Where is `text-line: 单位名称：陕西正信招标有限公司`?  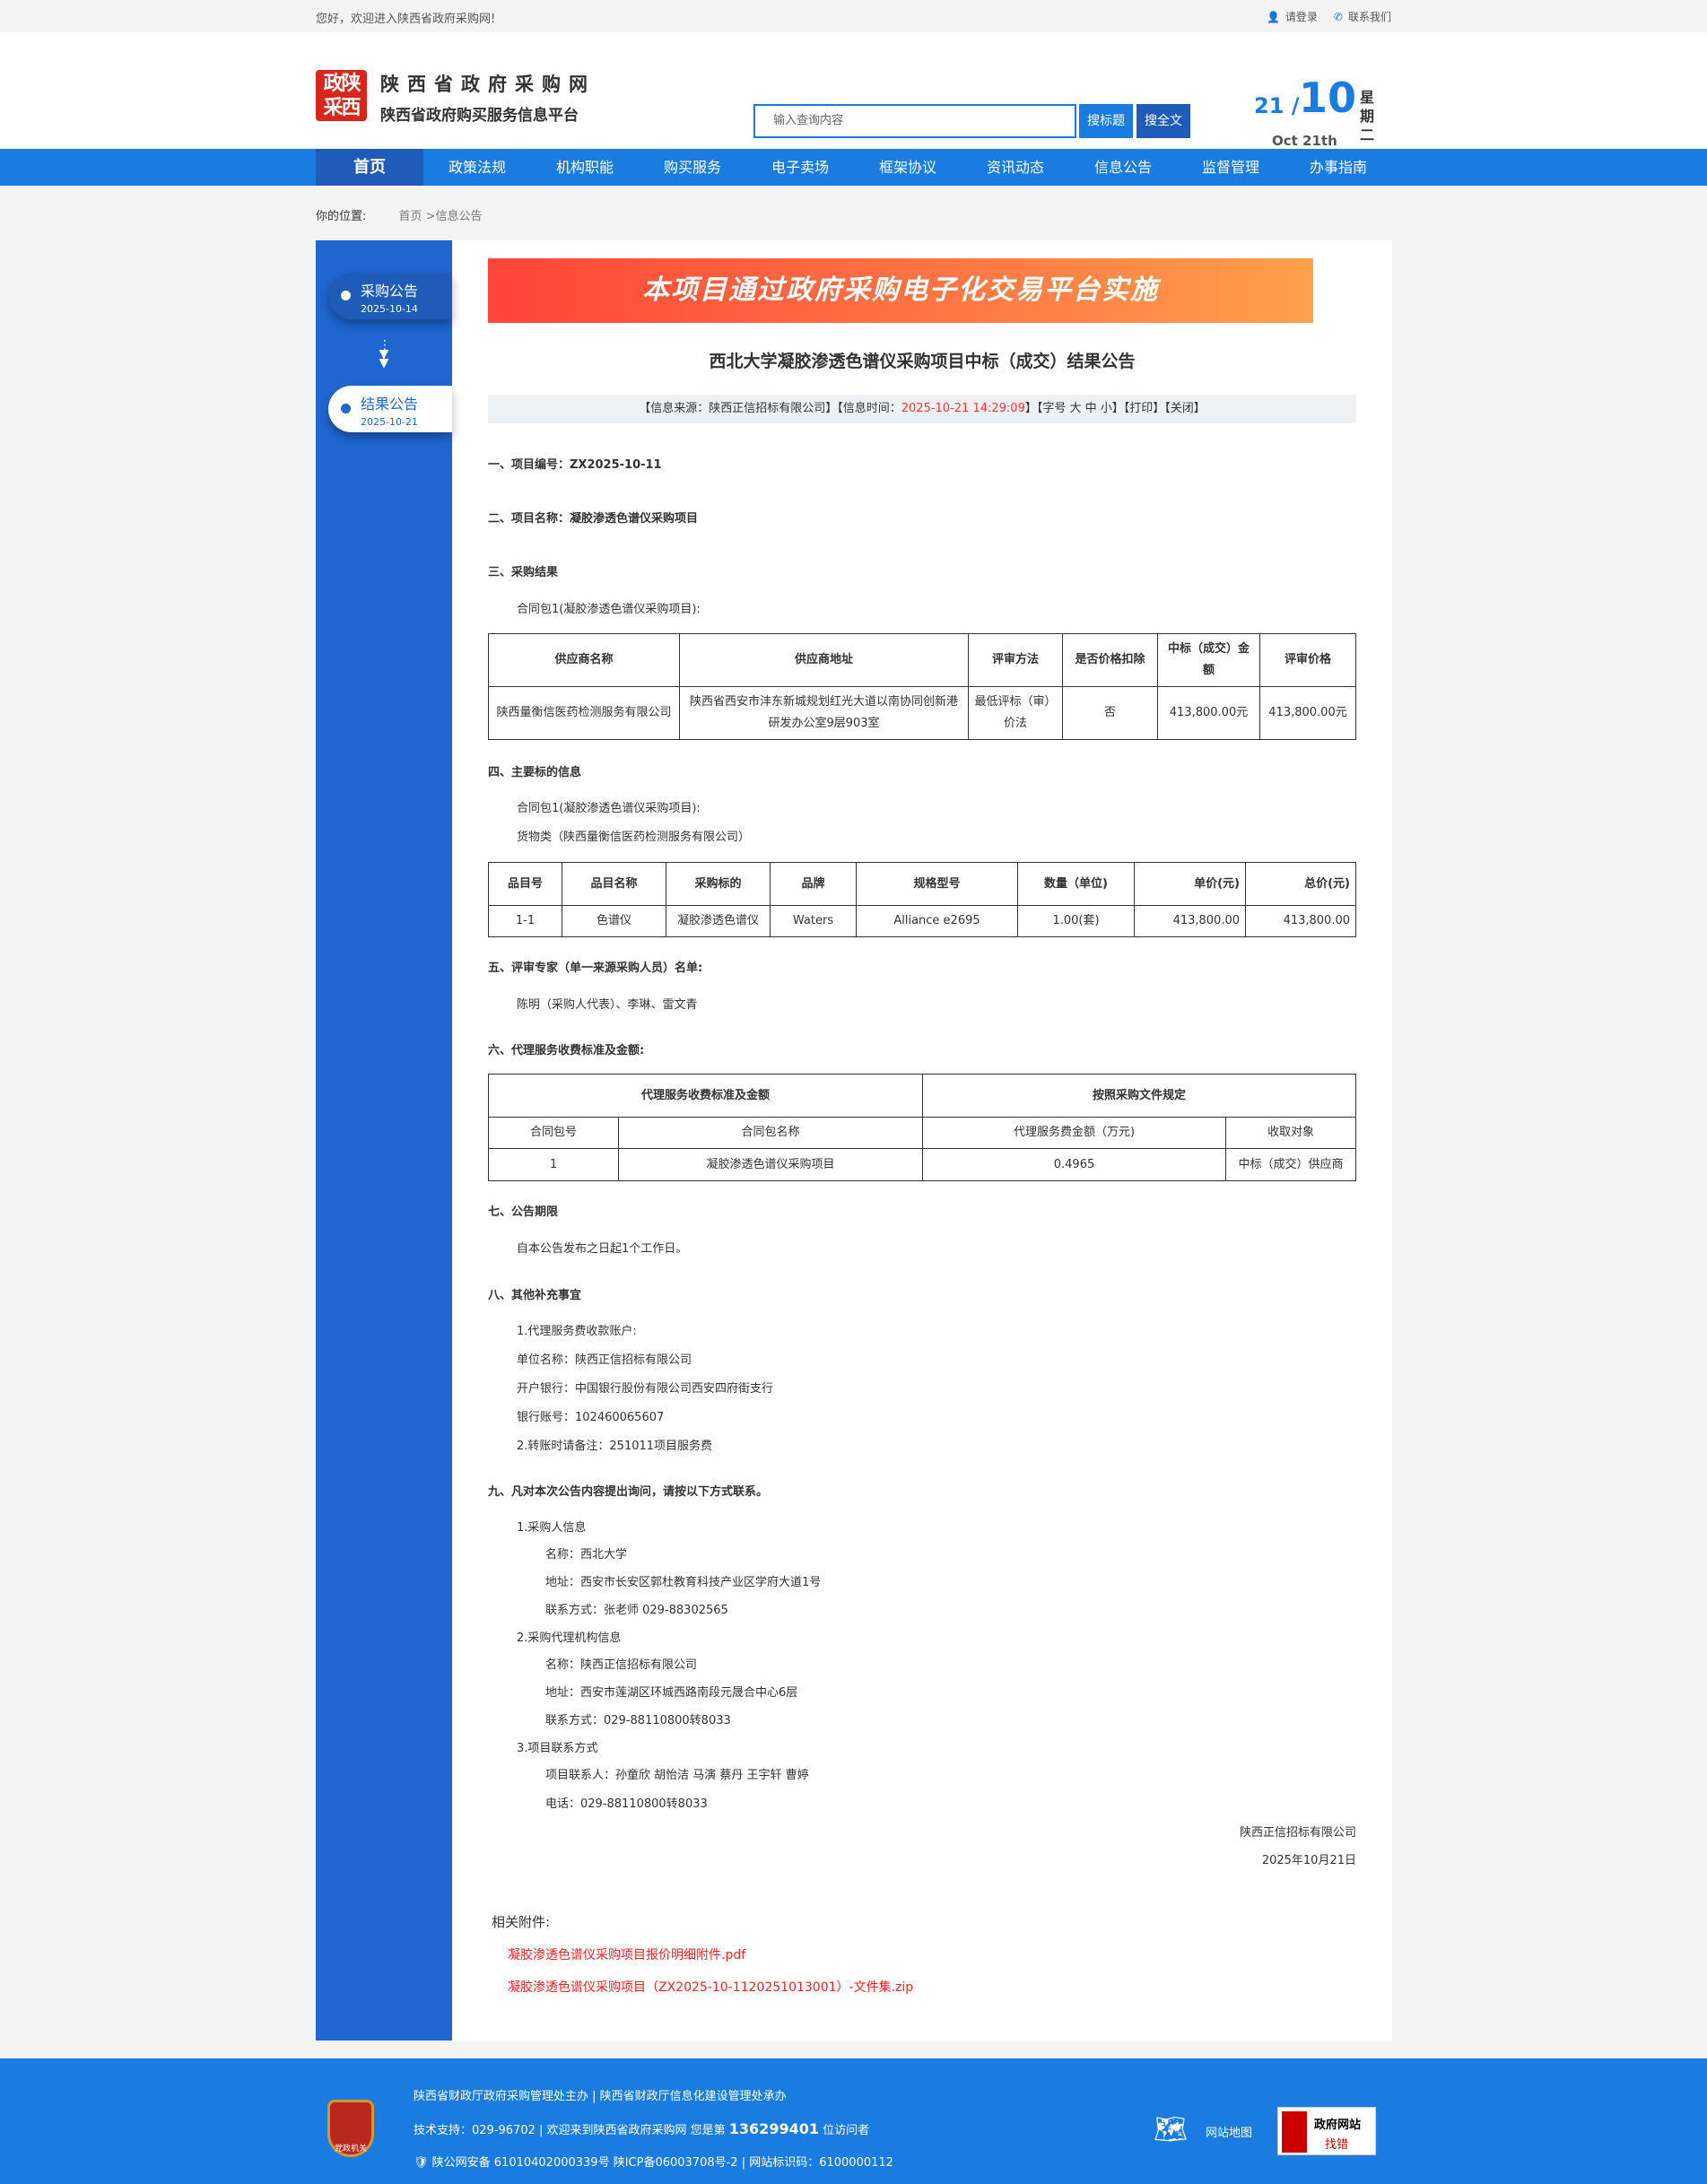 text-line: 单位名称：陕西正信招标有限公司 is located at coordinates (604, 1360).